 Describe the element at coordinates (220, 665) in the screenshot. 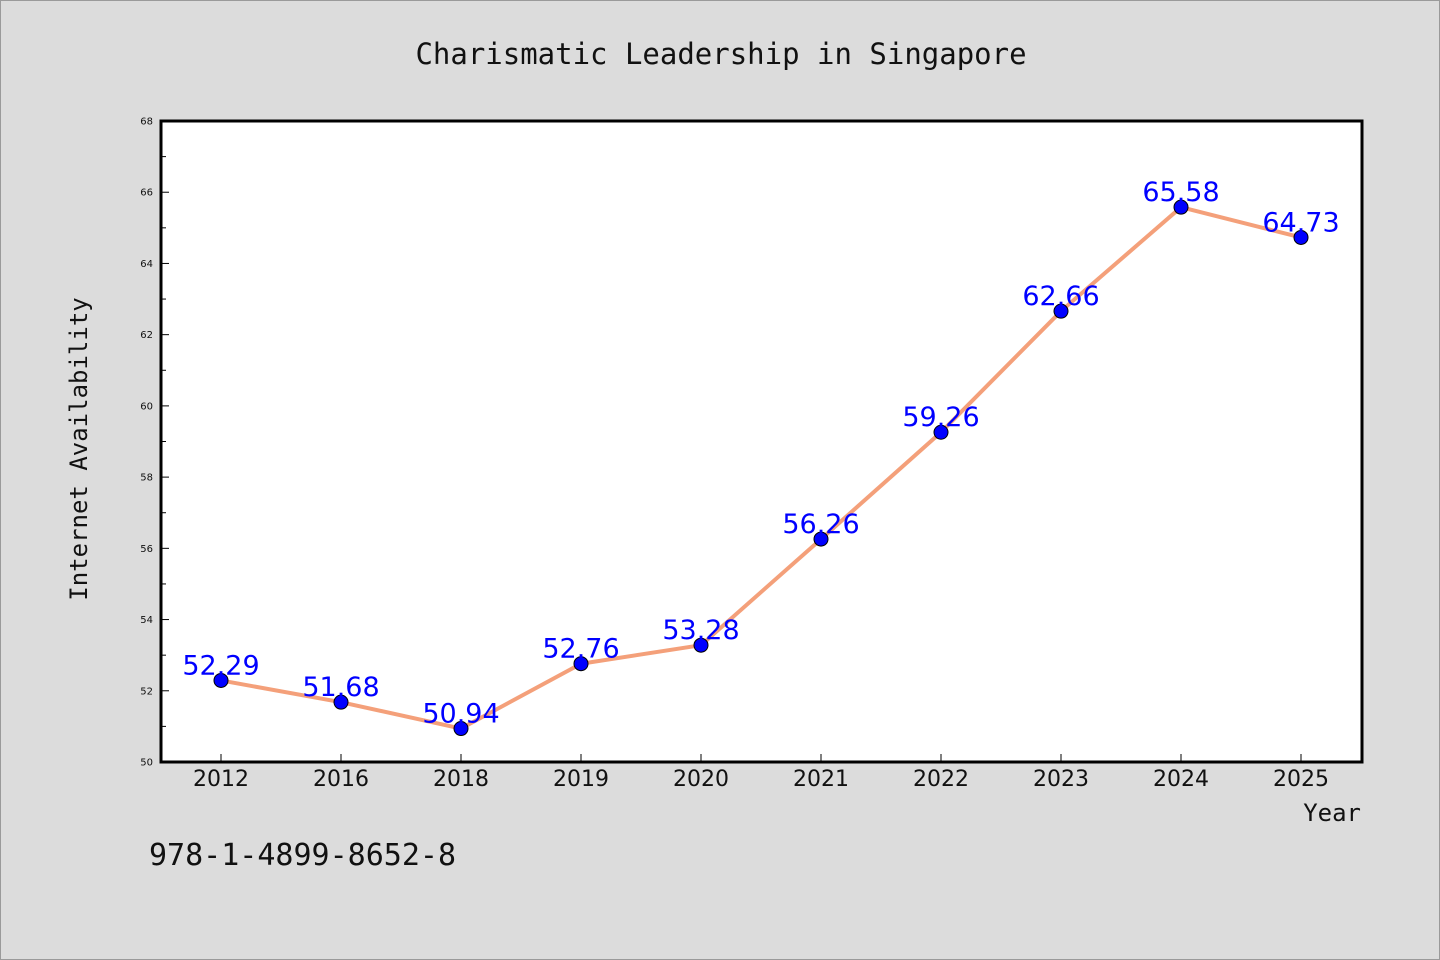

I see `data-label: 52.29` at that location.